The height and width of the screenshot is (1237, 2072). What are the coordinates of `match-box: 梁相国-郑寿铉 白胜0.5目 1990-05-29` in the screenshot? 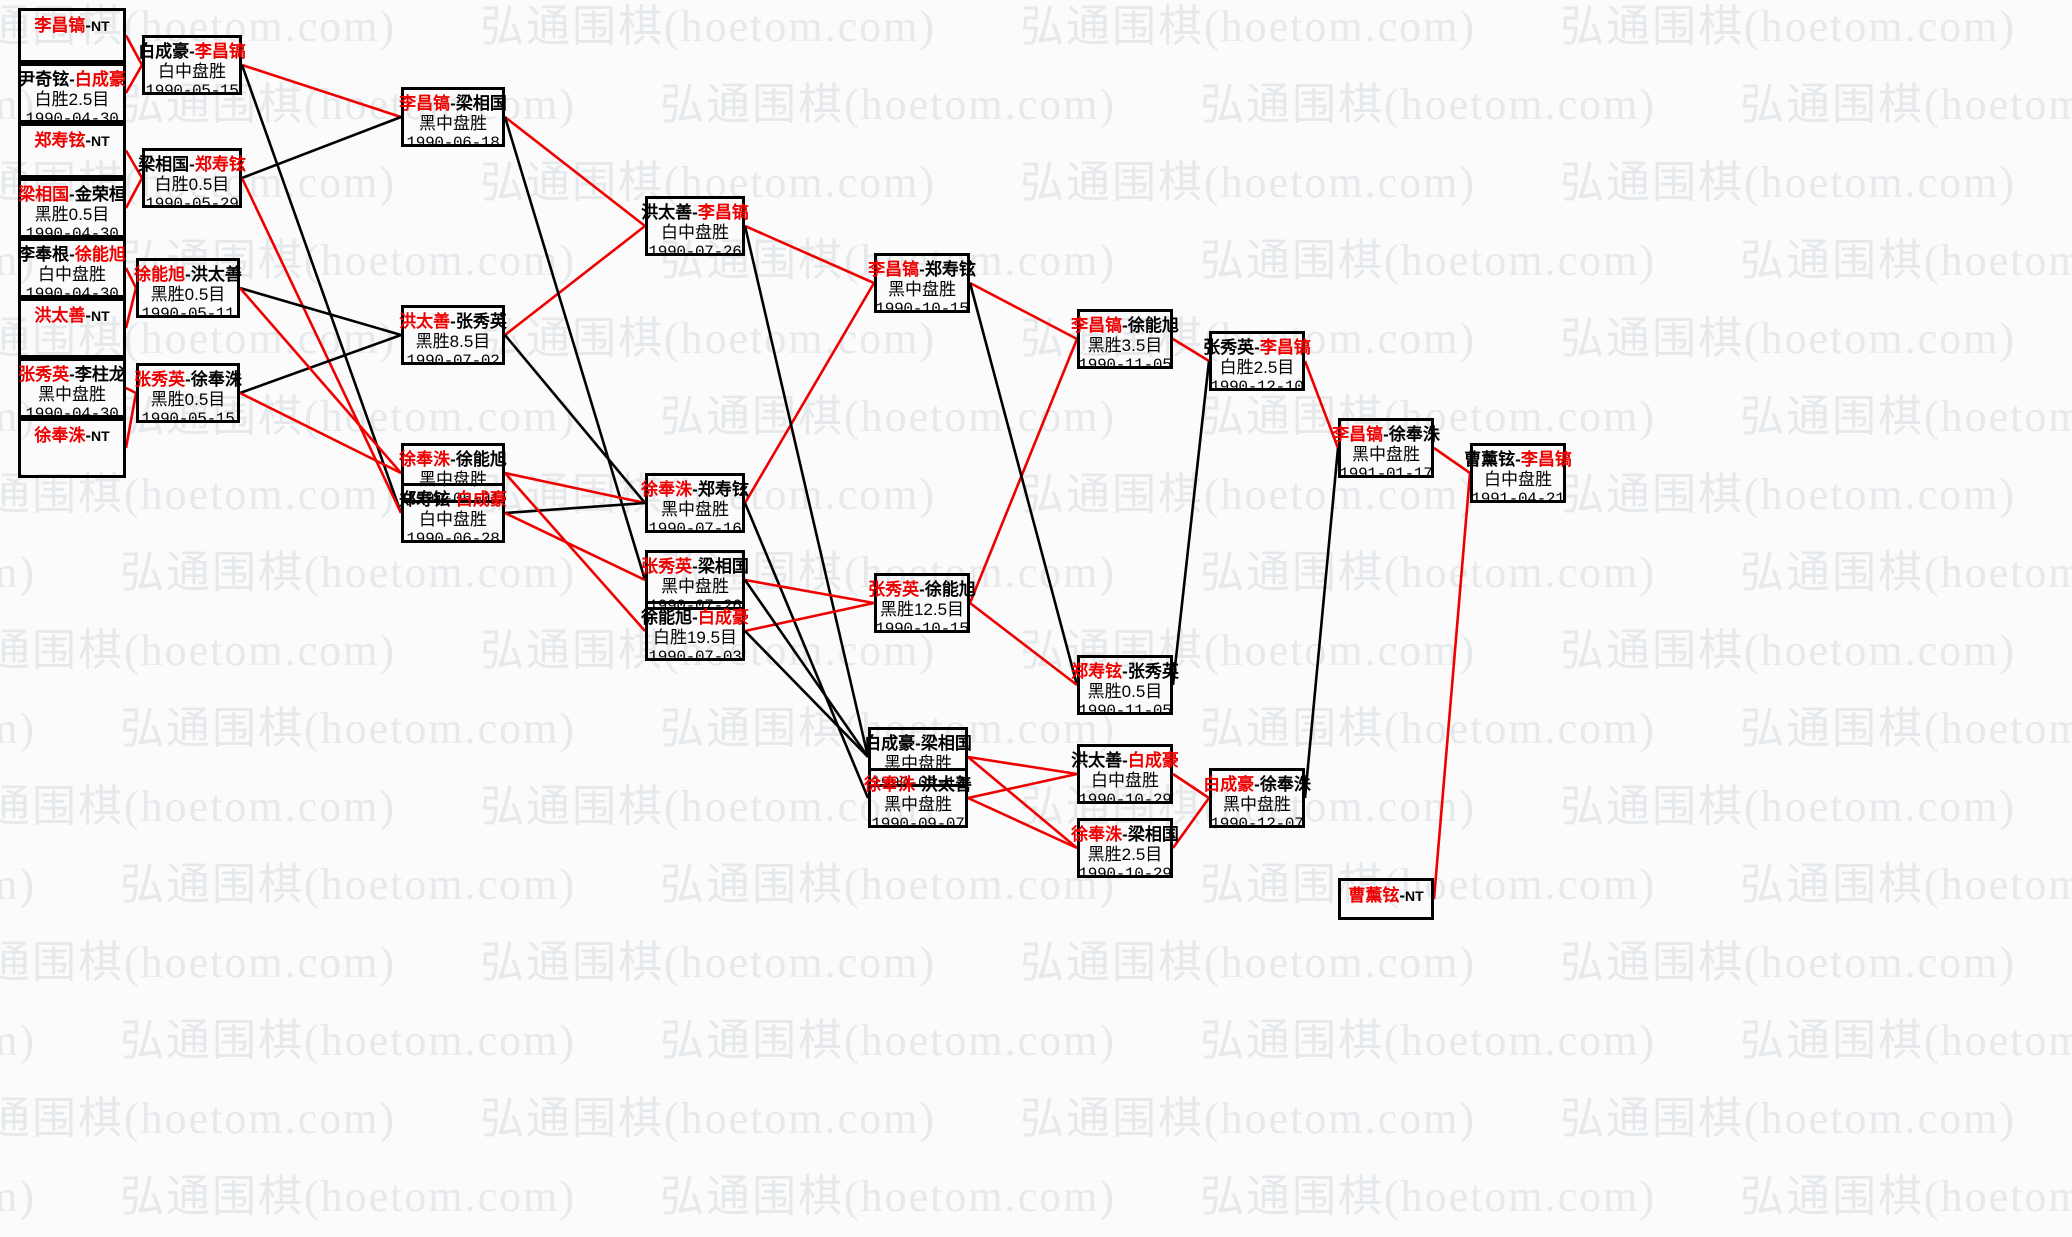 It's located at (192, 180).